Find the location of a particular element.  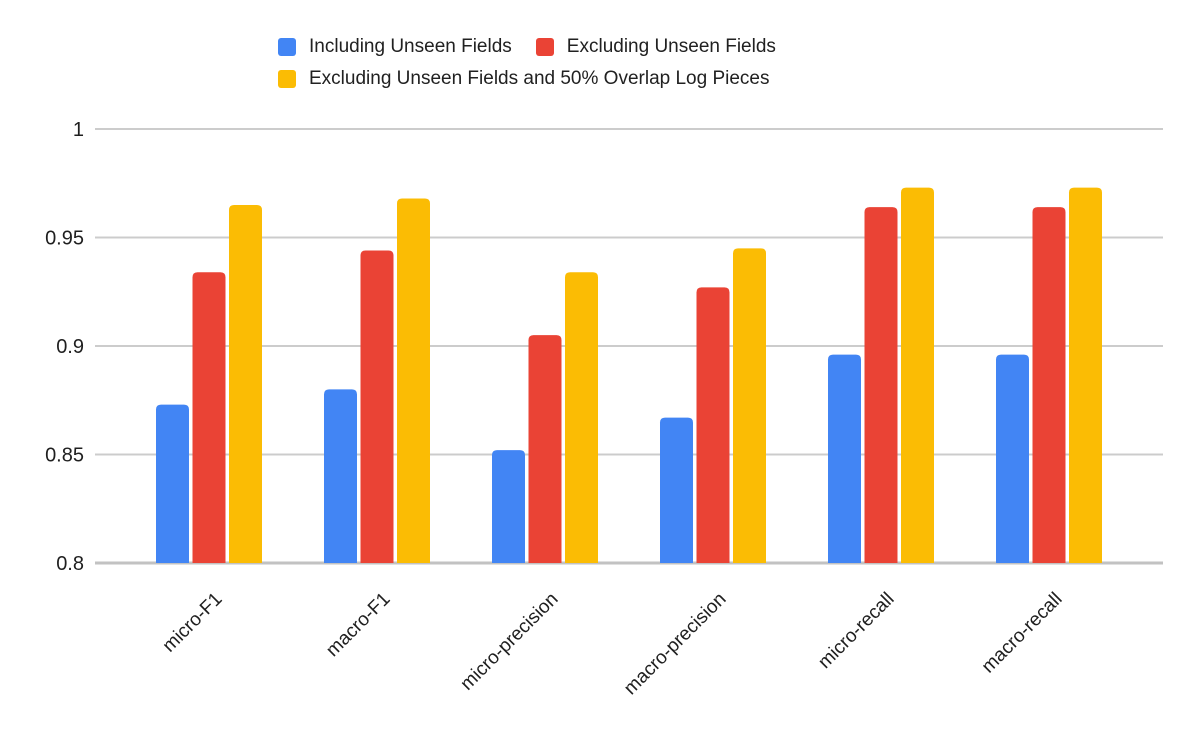

legend-swatch-red-icon is located at coordinates (544, 47).